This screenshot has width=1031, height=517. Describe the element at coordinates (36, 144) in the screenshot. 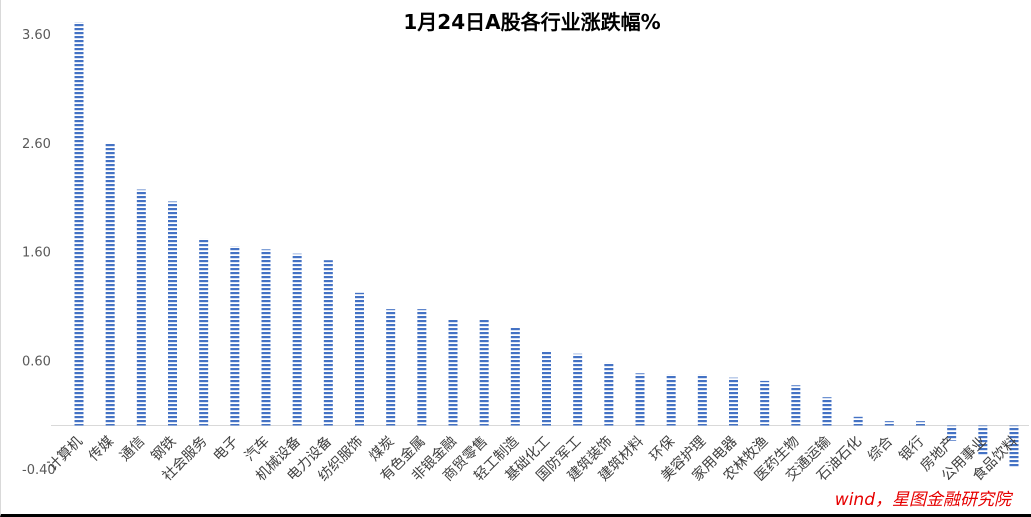

I see `y-tick-label: 2.60` at that location.